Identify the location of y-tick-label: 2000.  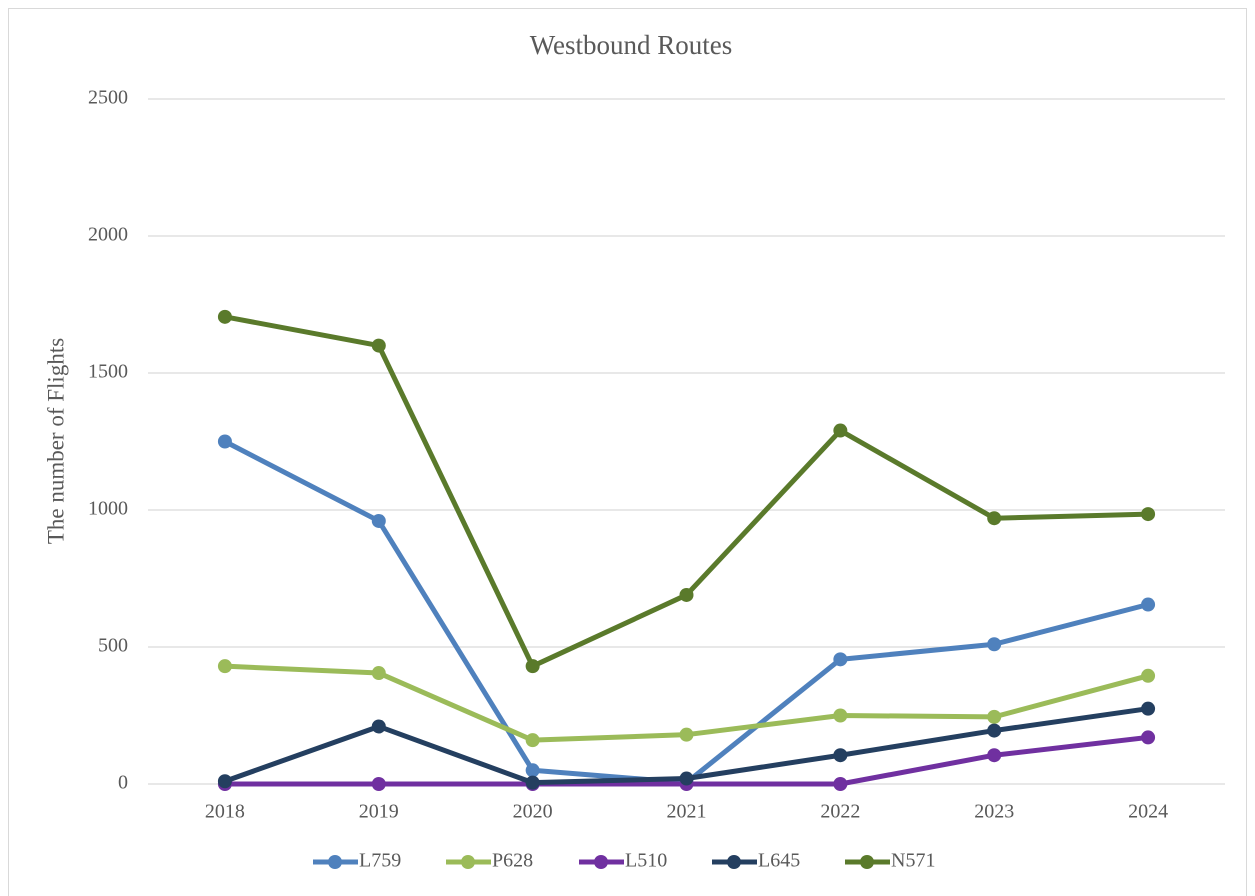
(108, 235).